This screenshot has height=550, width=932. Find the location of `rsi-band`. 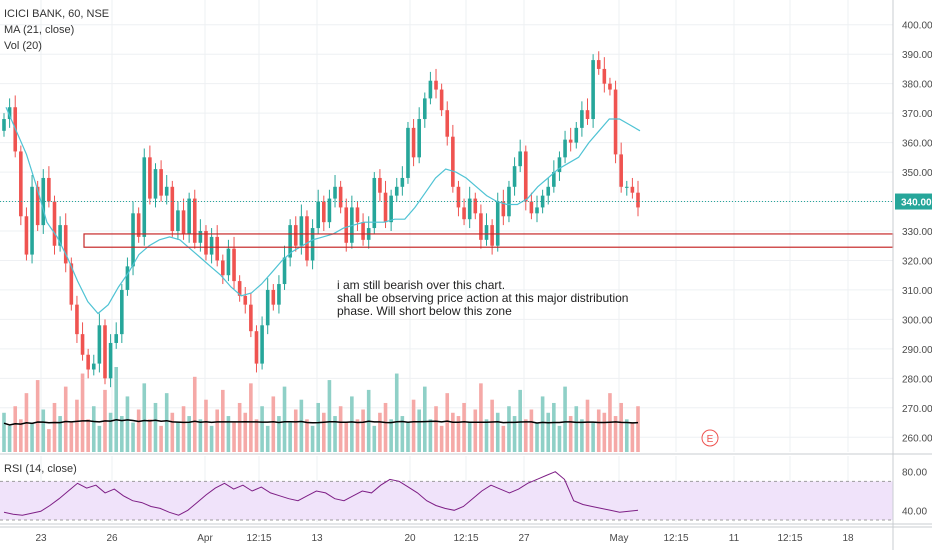

rsi-band is located at coordinates (446, 500).